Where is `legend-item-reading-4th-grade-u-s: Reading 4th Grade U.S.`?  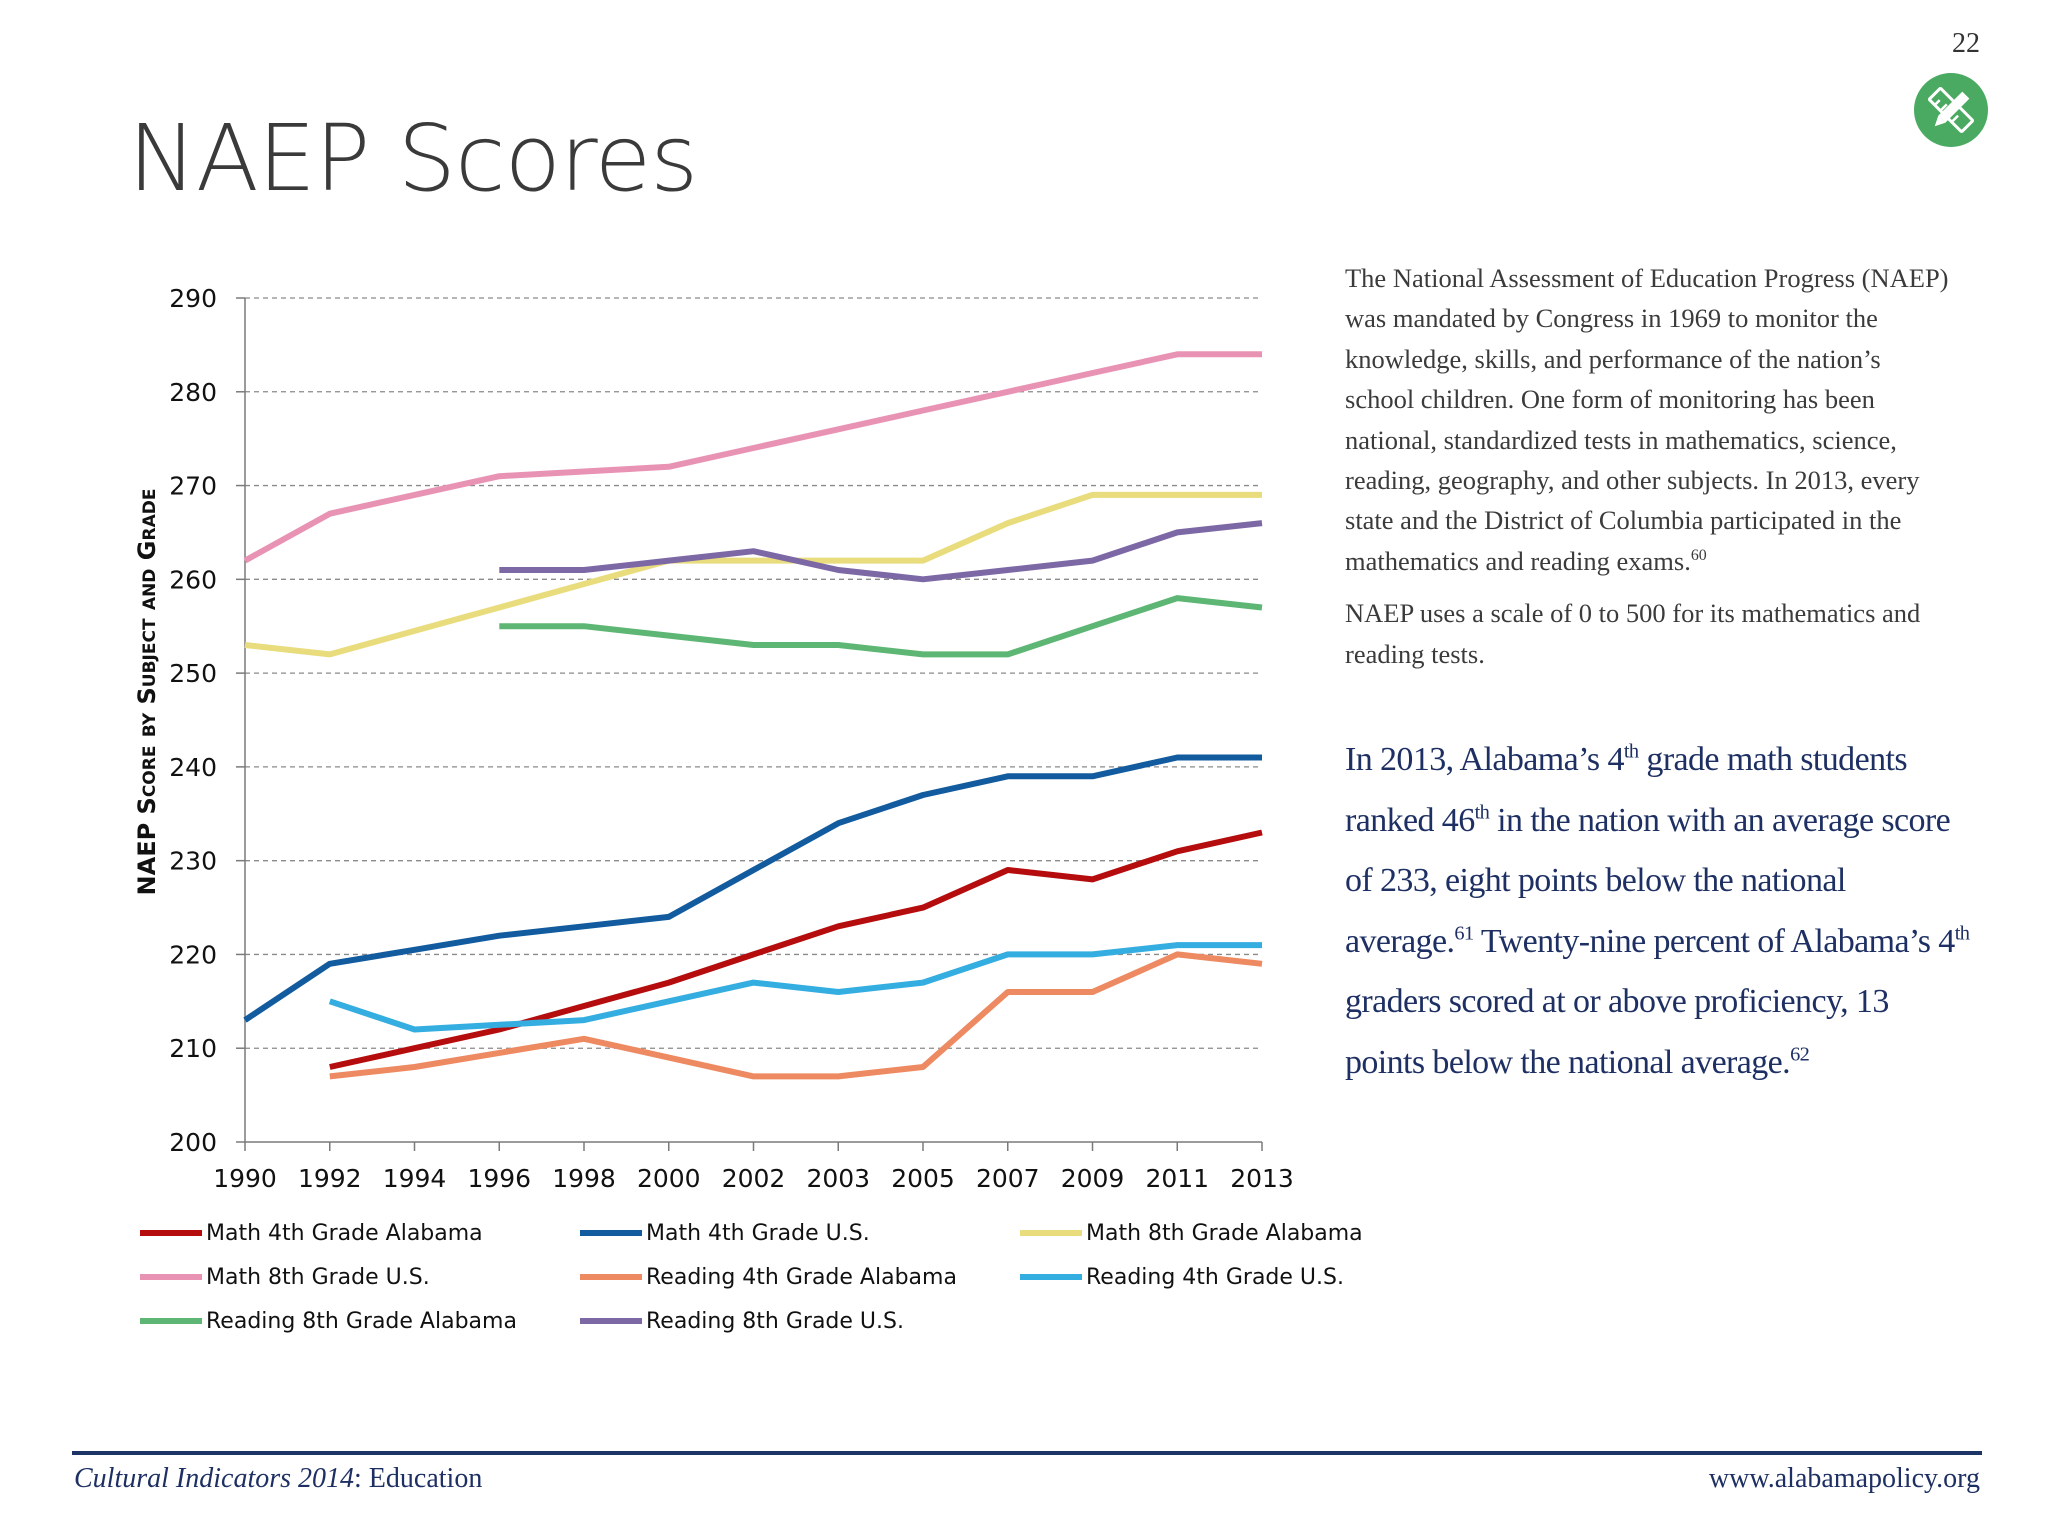 legend-item-reading-4th-grade-u-s: Reading 4th Grade U.S. is located at coordinates (1225, 1277).